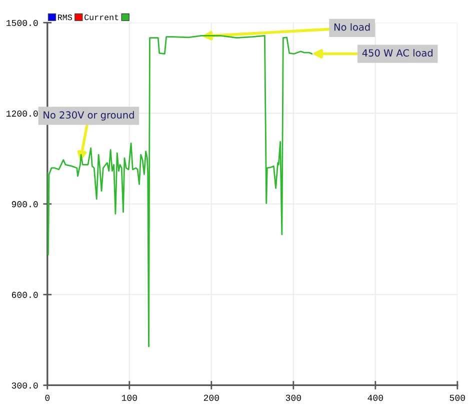 The width and height of the screenshot is (474, 412). Describe the element at coordinates (397, 53) in the screenshot. I see `annotation: 450 W AC load` at that location.